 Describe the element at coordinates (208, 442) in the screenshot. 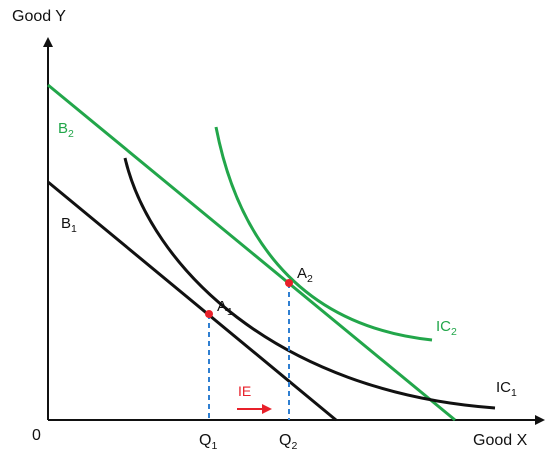

I see `label-q1: Q1` at that location.